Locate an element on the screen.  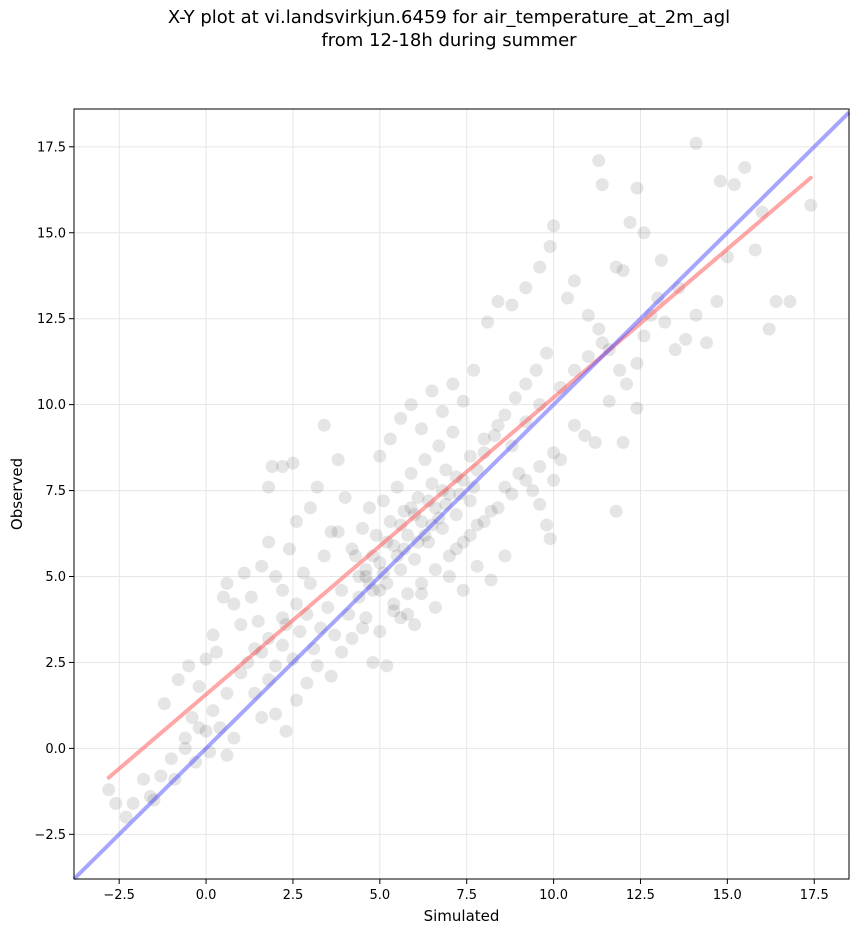
x-tick-label: 7.5 is located at coordinates (466, 895).